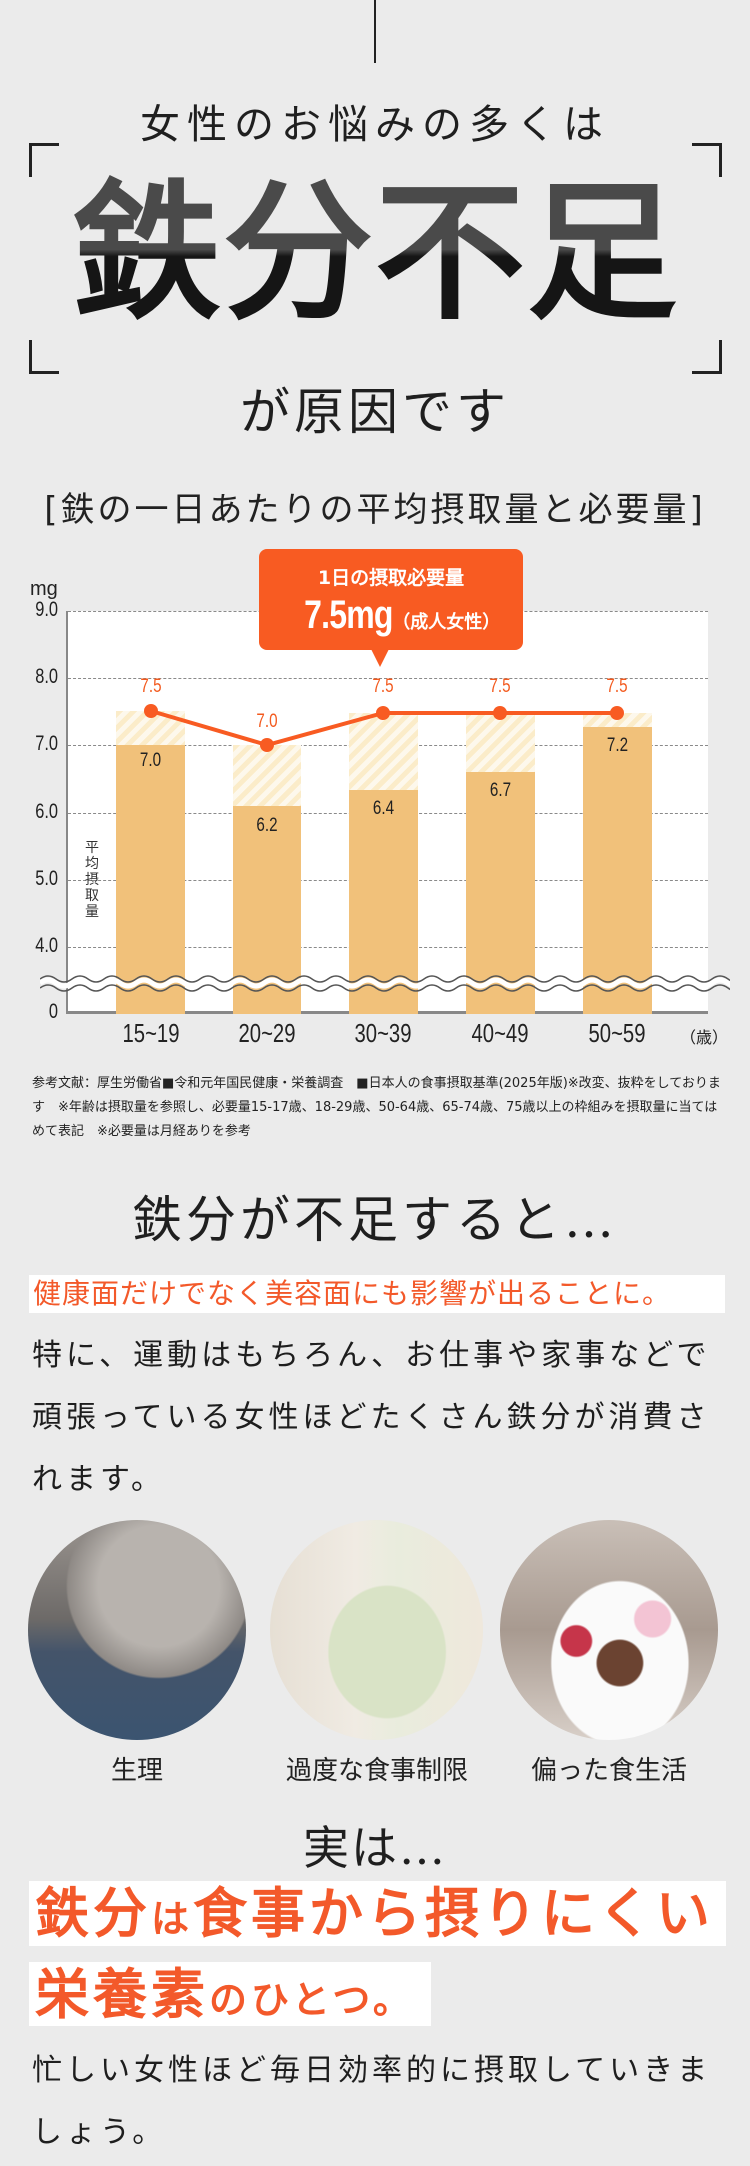 This screenshot has width=750, height=2166. I want to click on callout-note: （成人女性）, so click(446, 622).